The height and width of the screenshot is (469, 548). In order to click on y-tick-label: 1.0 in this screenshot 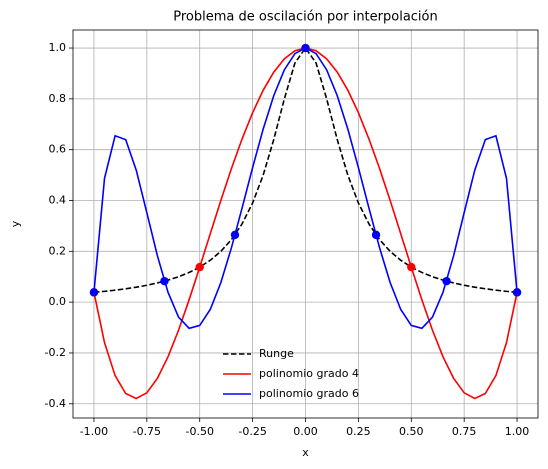, I will do `click(58, 47)`.